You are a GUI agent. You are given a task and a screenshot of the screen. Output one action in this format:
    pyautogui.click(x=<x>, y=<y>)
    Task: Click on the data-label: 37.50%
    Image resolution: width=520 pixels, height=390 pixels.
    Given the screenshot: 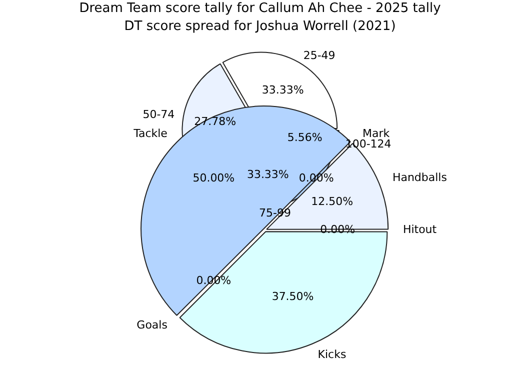 What is the action you would take?
    pyautogui.click(x=293, y=296)
    